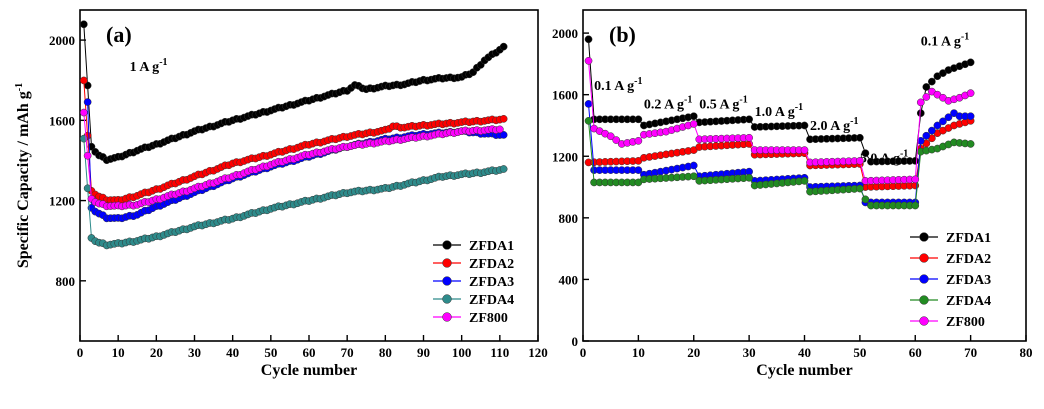  I want to click on x-axis-label: Cycle number, so click(309, 370).